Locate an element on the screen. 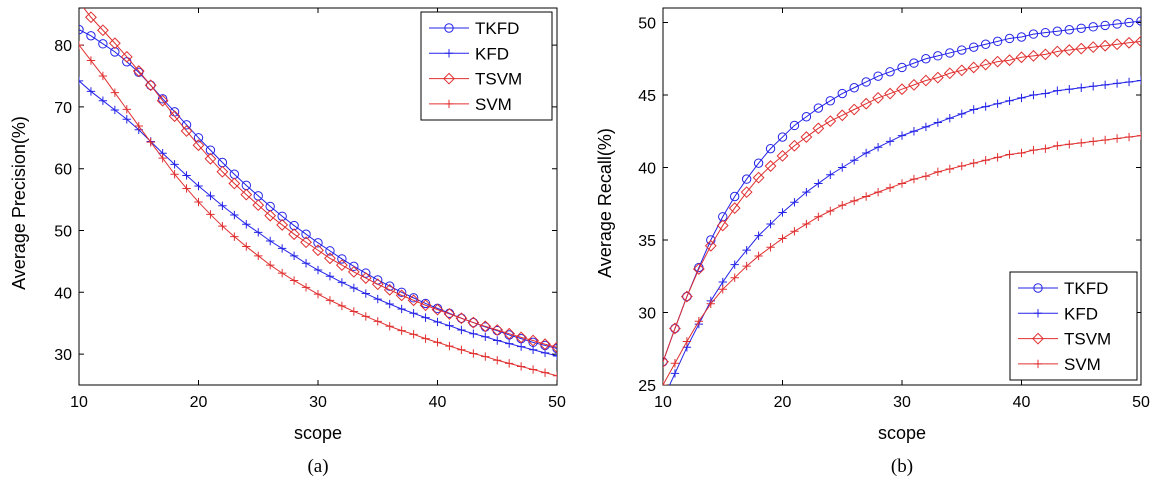 This screenshot has height=480, width=1157. x-tick-label-a: 40 is located at coordinates (438, 402).